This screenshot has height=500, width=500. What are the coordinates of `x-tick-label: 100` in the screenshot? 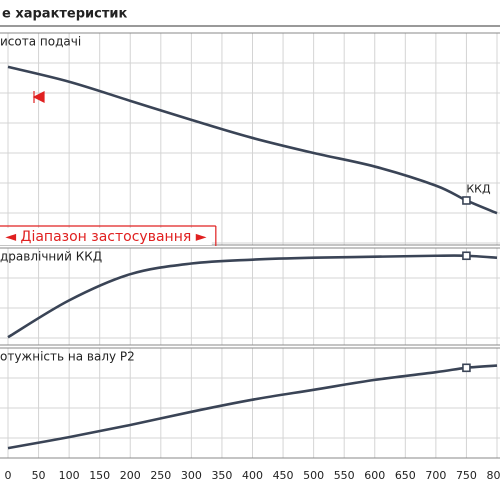 It's located at (69, 475).